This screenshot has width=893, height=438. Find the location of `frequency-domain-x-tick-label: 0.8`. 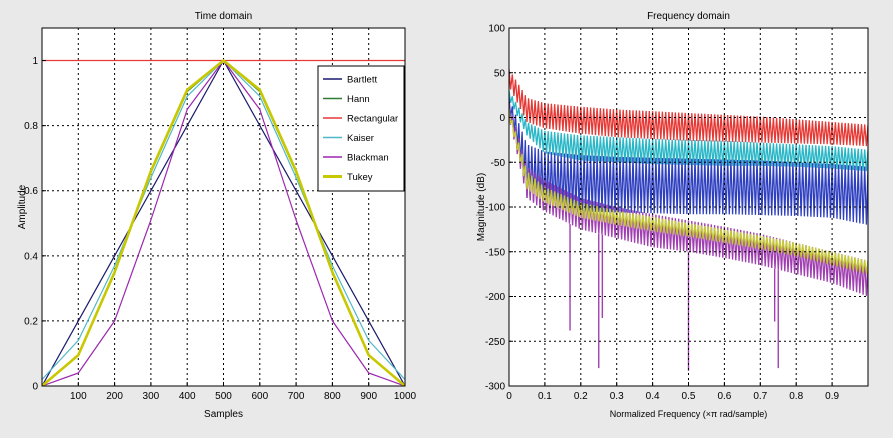

frequency-domain-x-tick-label: 0.8 is located at coordinates (796, 396).